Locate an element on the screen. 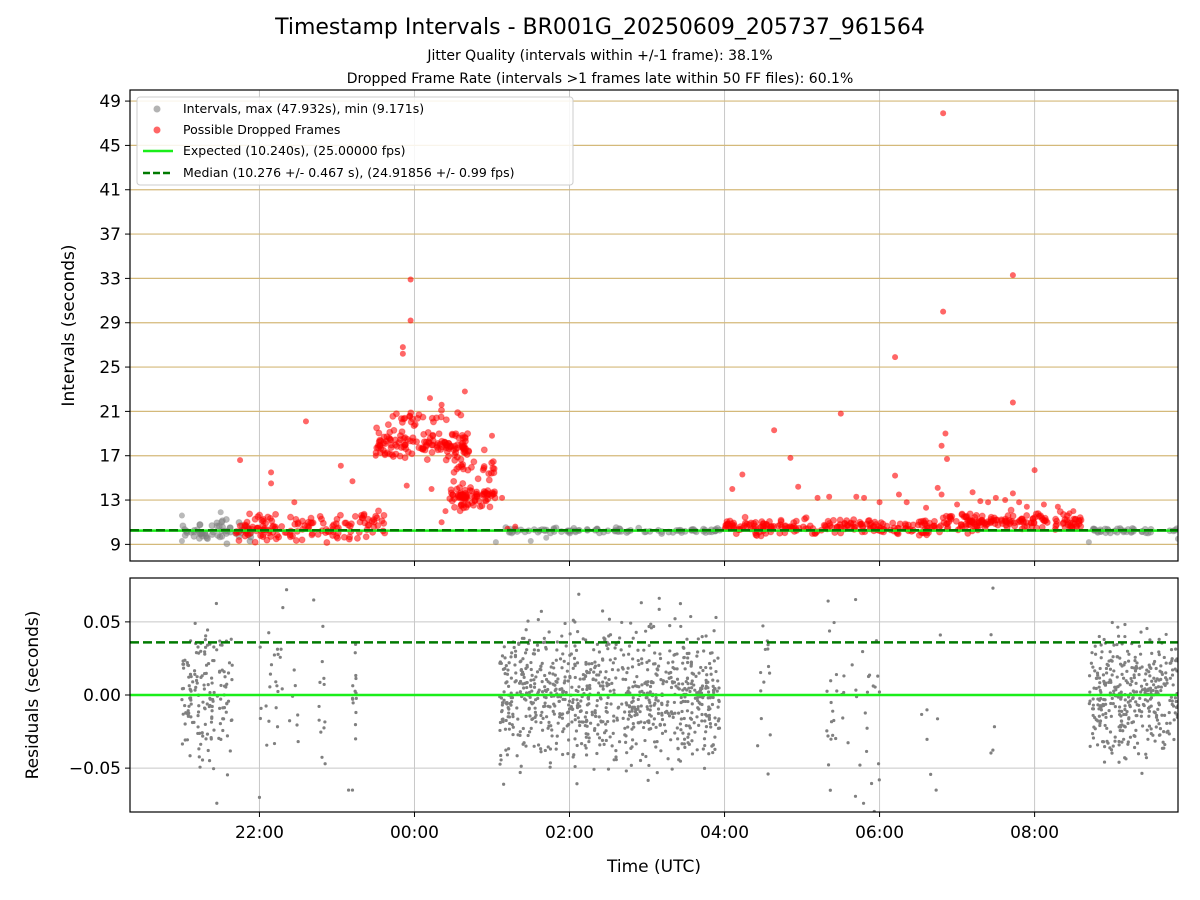  residuals-ylabel: Residuals (seconds) is located at coordinates (33, 695).